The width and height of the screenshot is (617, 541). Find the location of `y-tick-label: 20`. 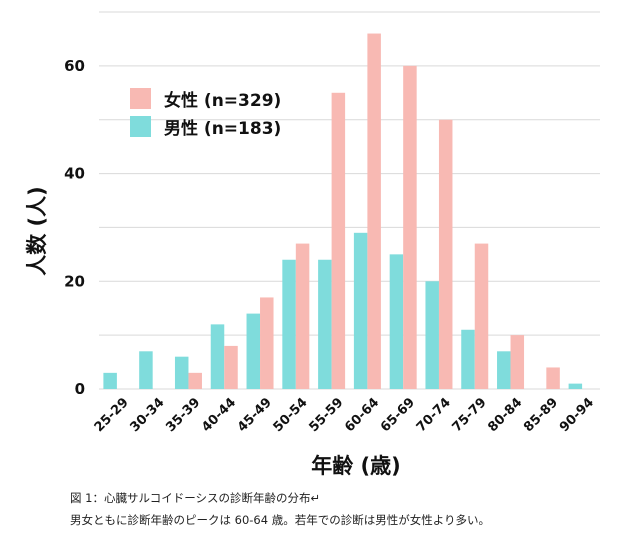

y-tick-label: 20 is located at coordinates (74, 281).